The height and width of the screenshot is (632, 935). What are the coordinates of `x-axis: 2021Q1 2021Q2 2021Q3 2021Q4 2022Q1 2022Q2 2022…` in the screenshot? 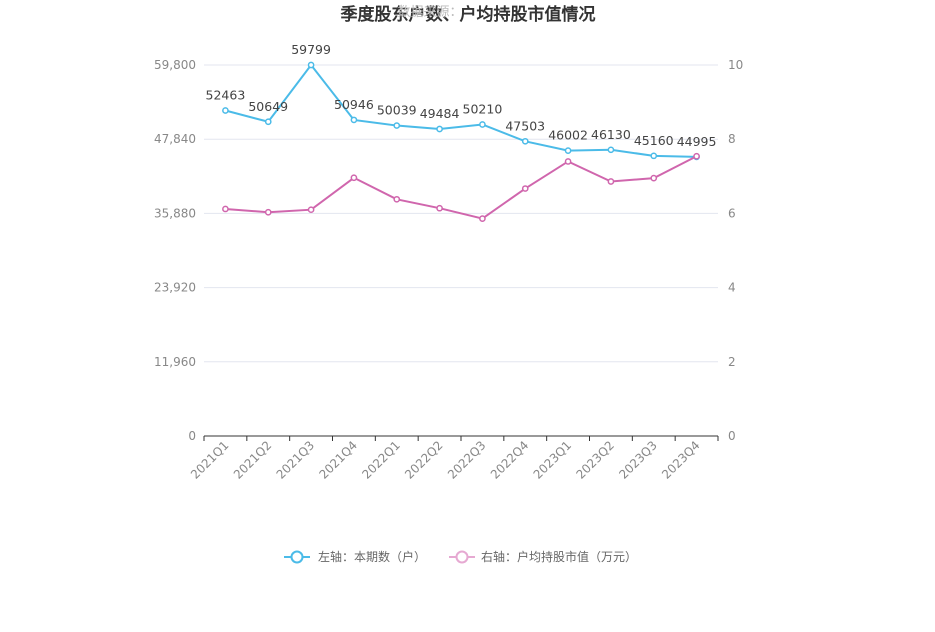 It's located at (453, 458).